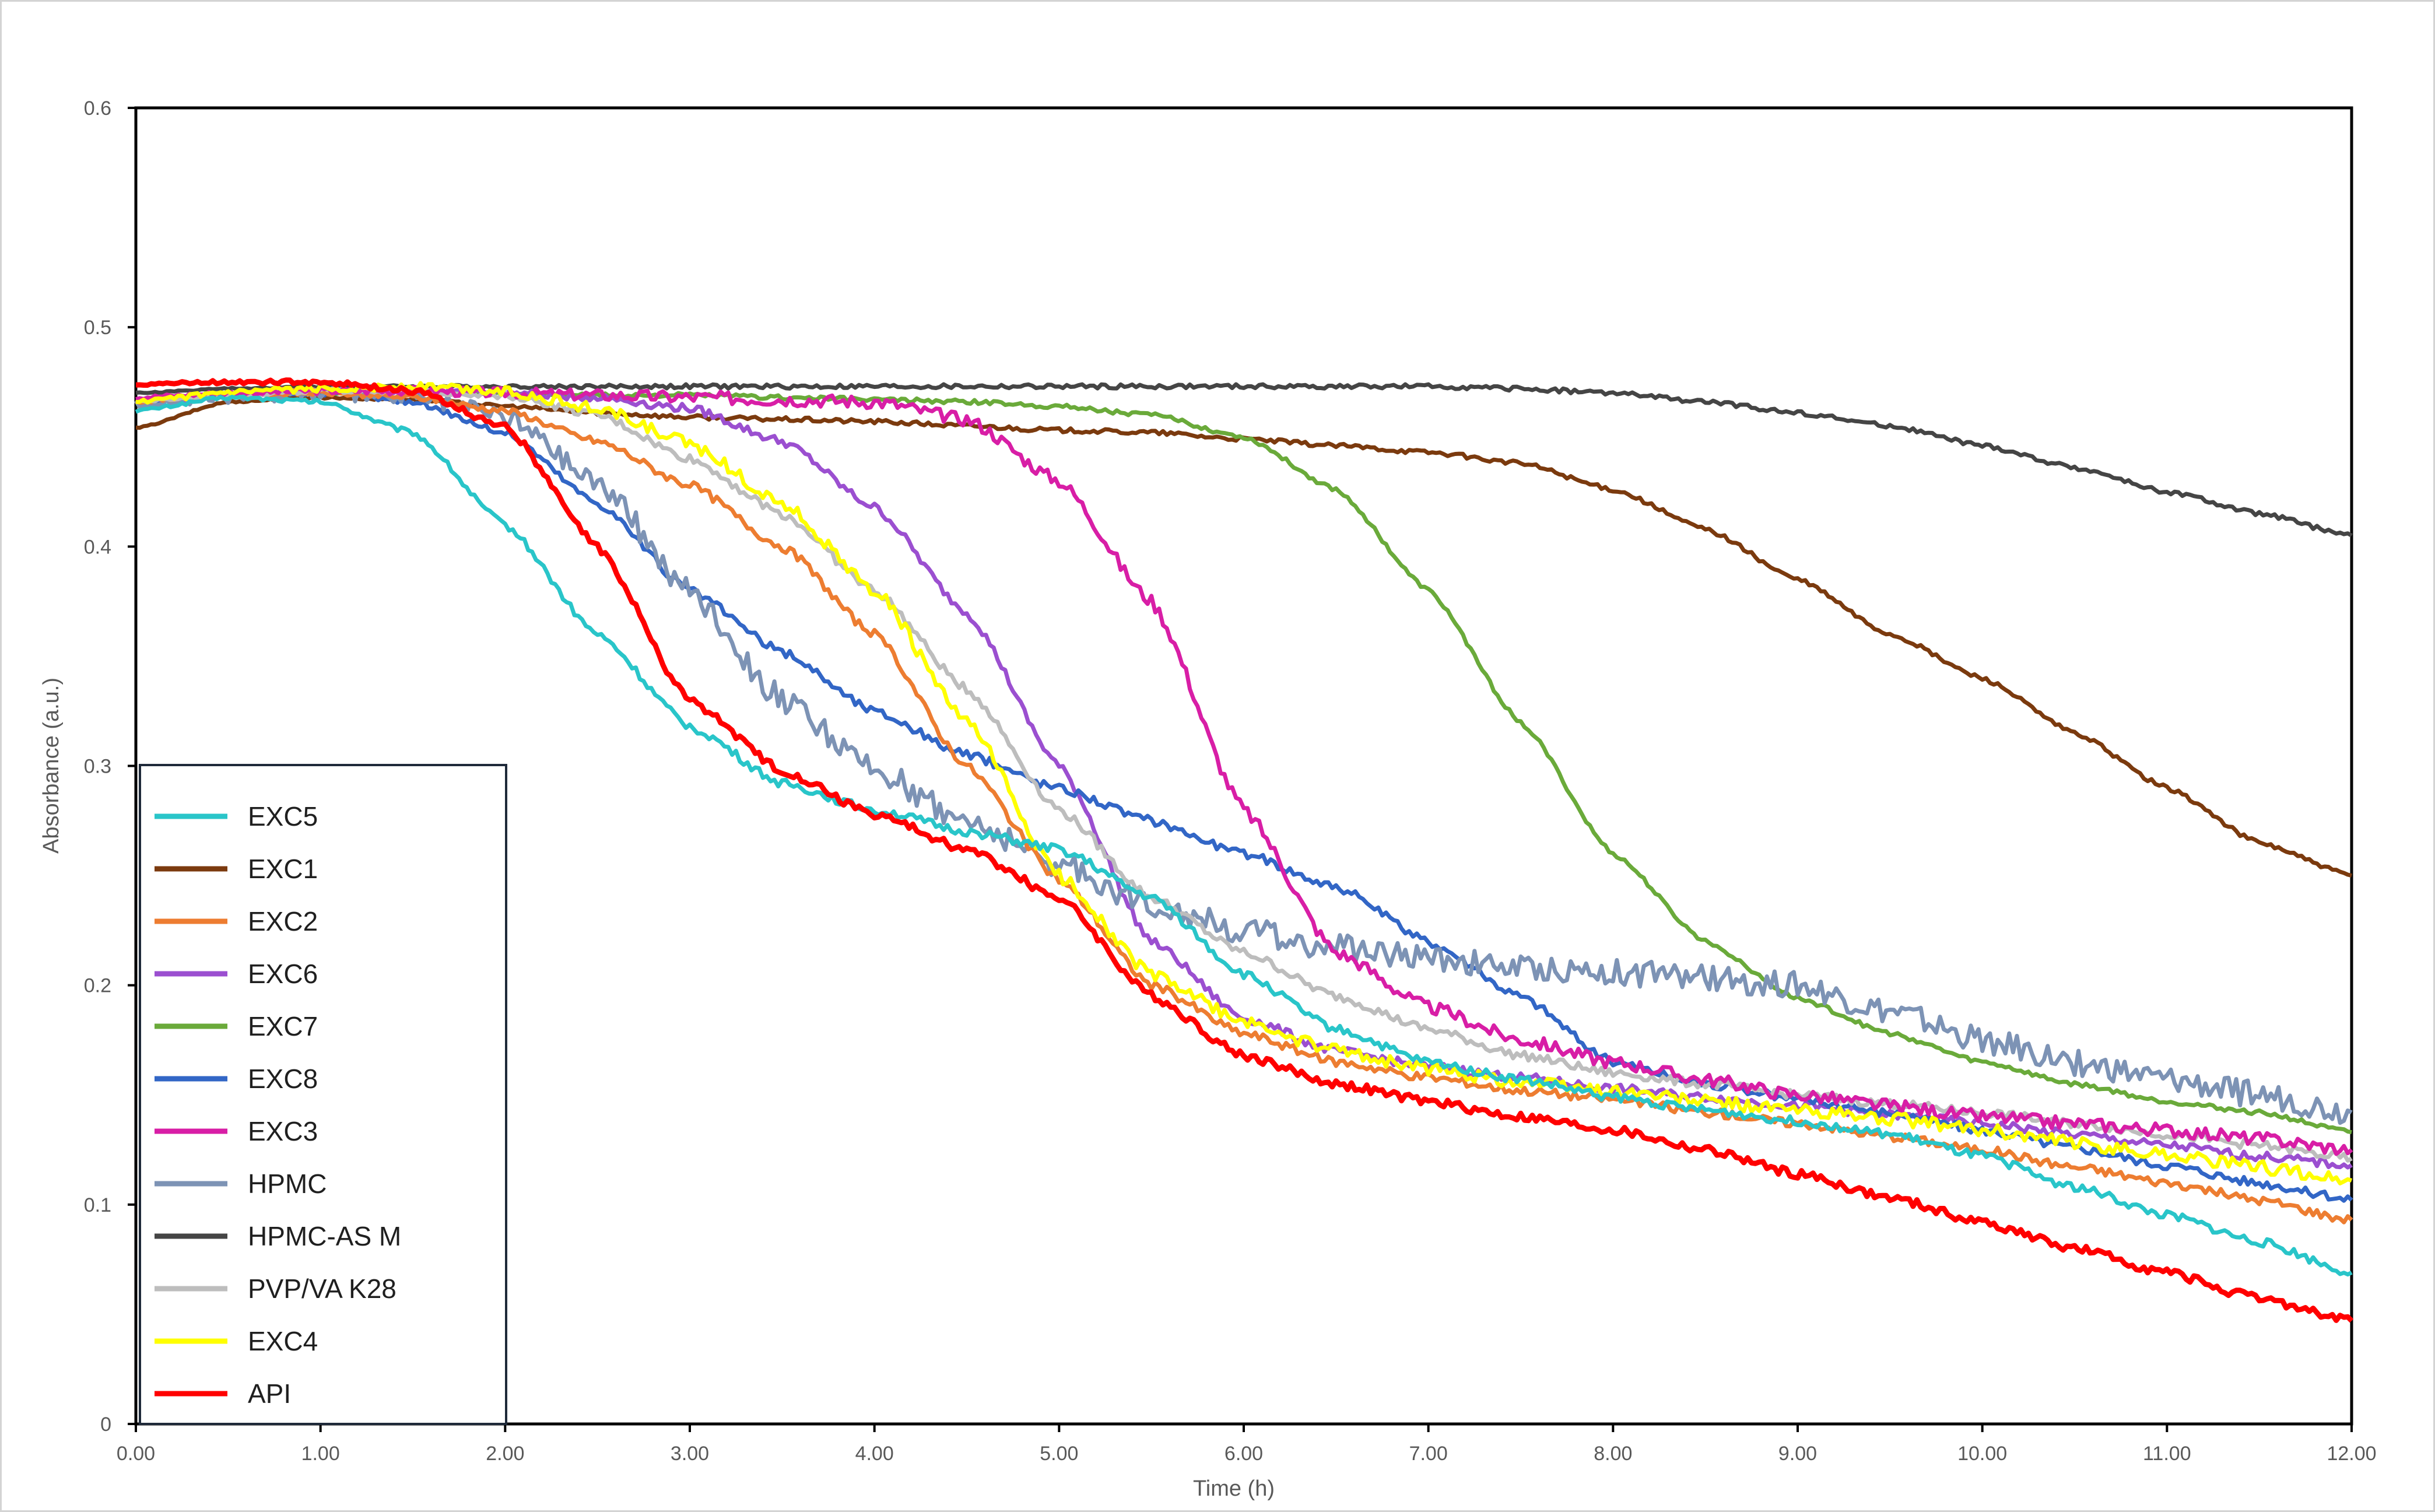 The height and width of the screenshot is (1512, 2435). Describe the element at coordinates (2351, 1454) in the screenshot. I see `x-tick-label: 12.00` at that location.